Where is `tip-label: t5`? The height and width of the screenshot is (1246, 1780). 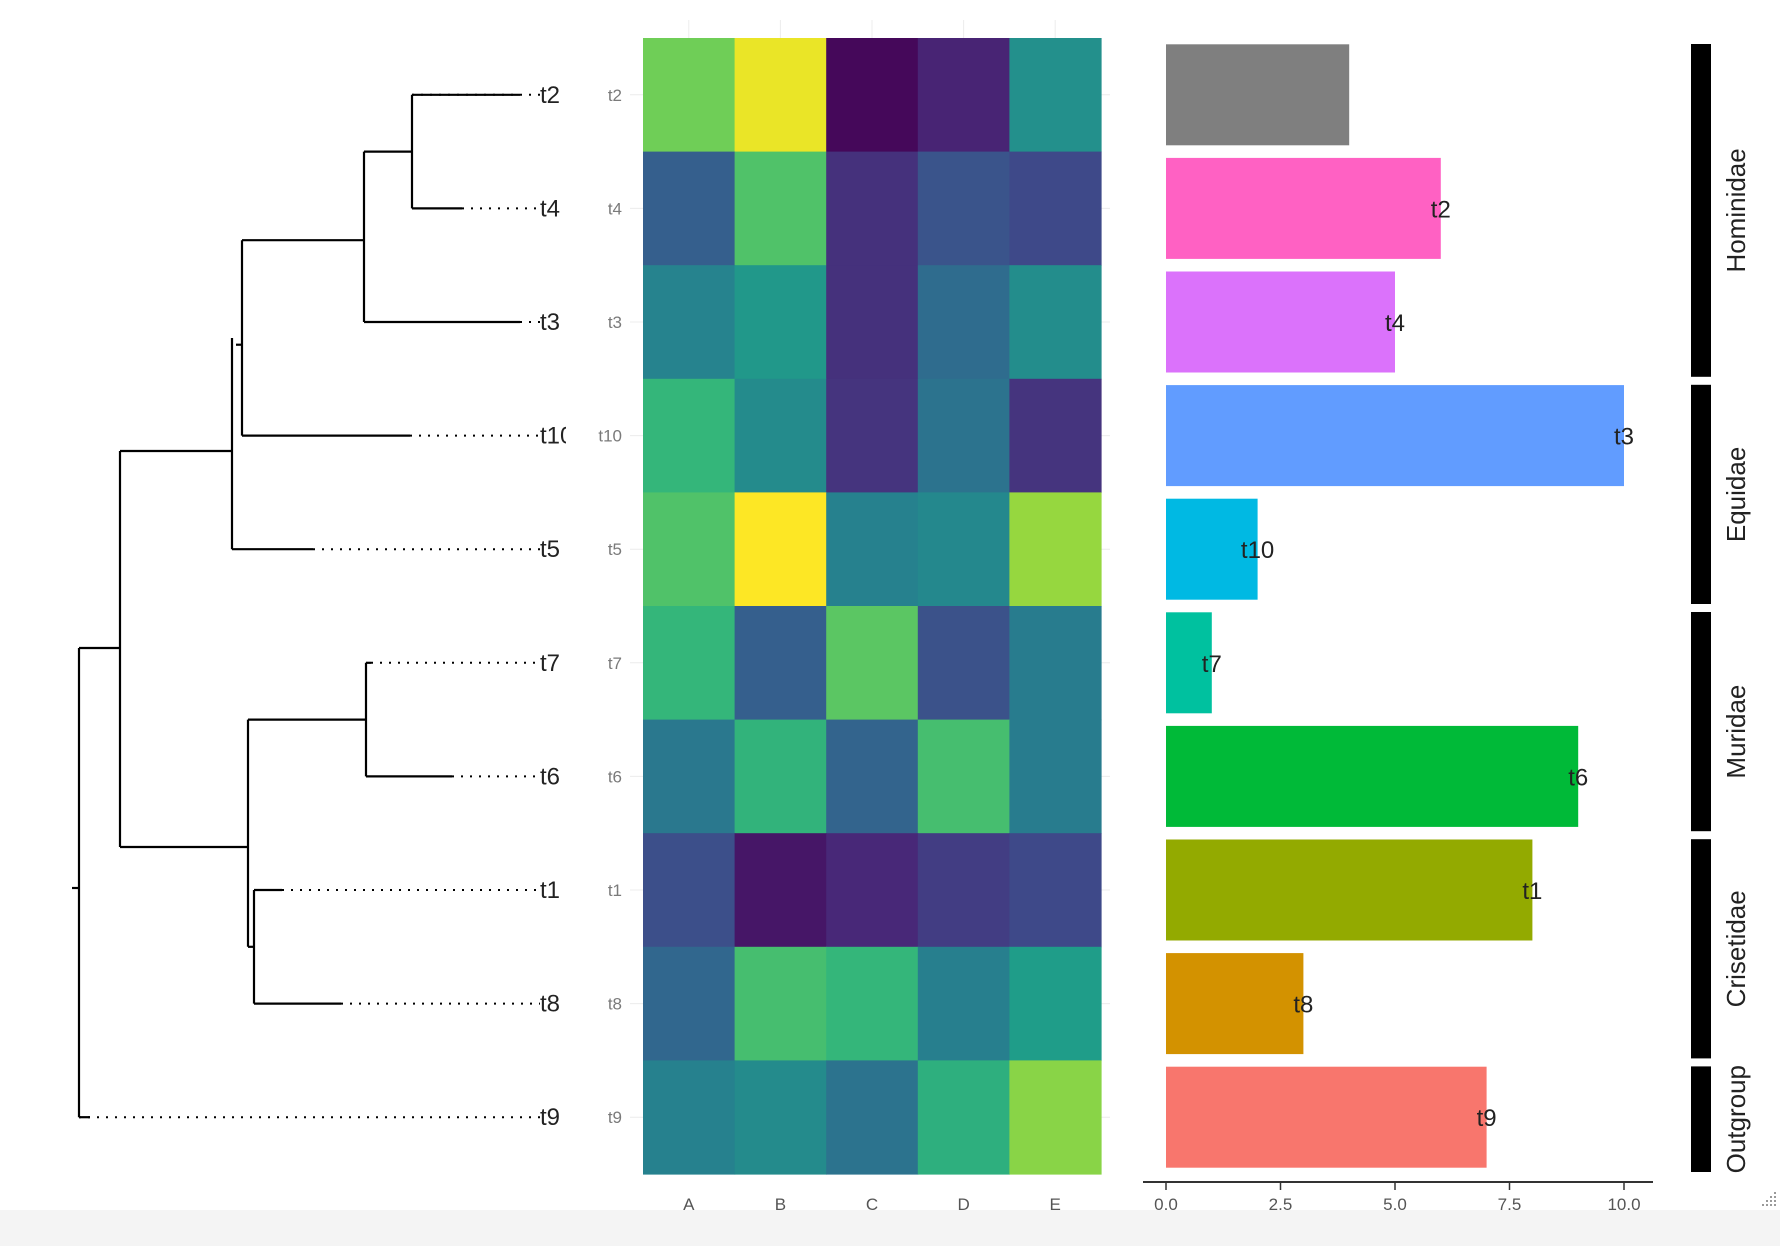
tip-label: t5 is located at coordinates (550, 549).